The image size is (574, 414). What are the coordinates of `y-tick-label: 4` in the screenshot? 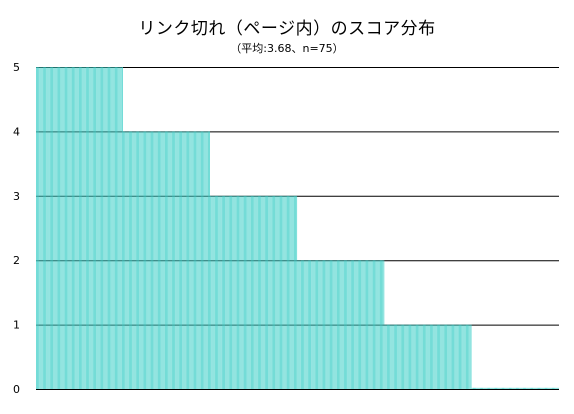 It's located at (16, 131).